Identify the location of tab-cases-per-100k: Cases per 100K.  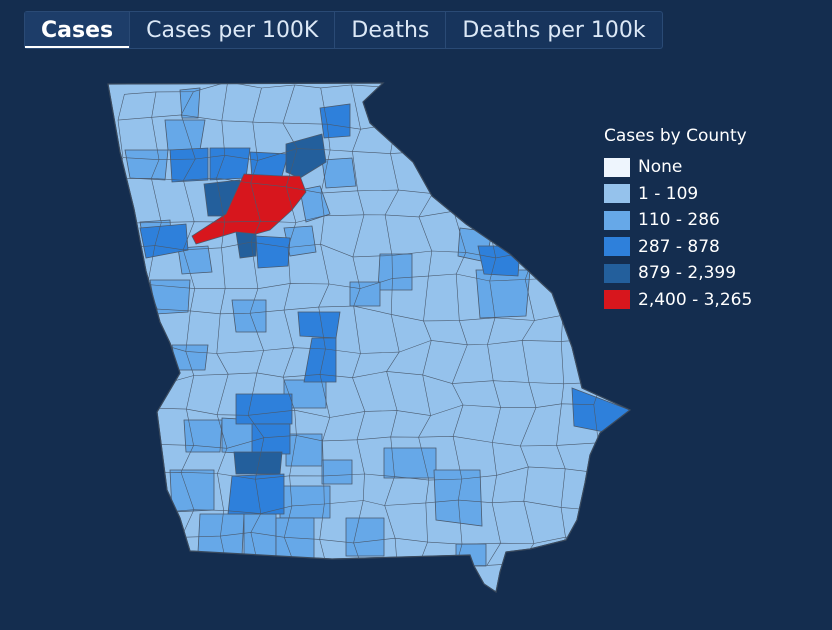
(233, 30).